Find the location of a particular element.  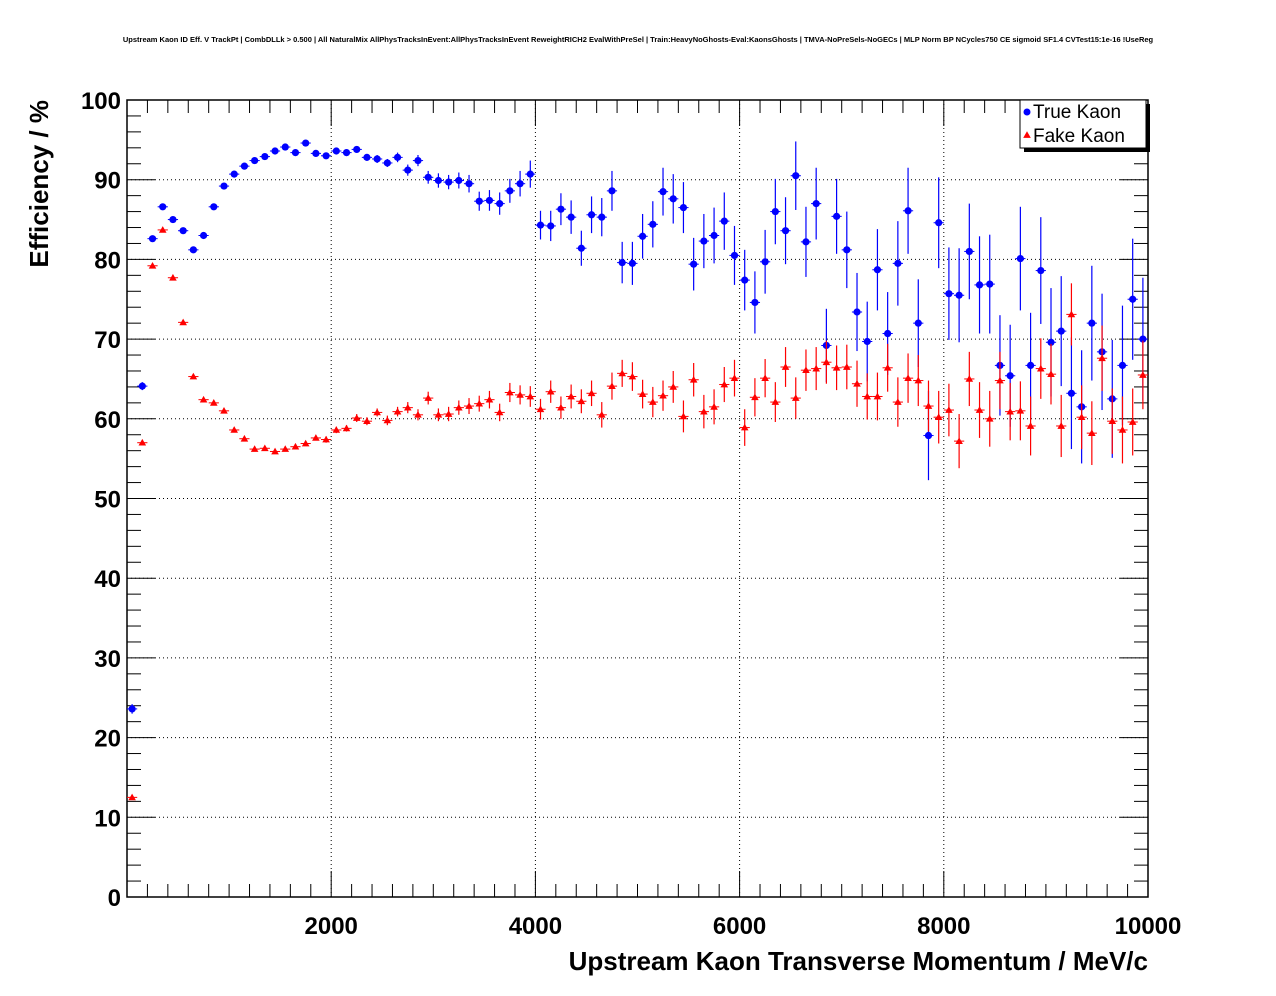

y-tick-label: 50 is located at coordinates (107, 500).